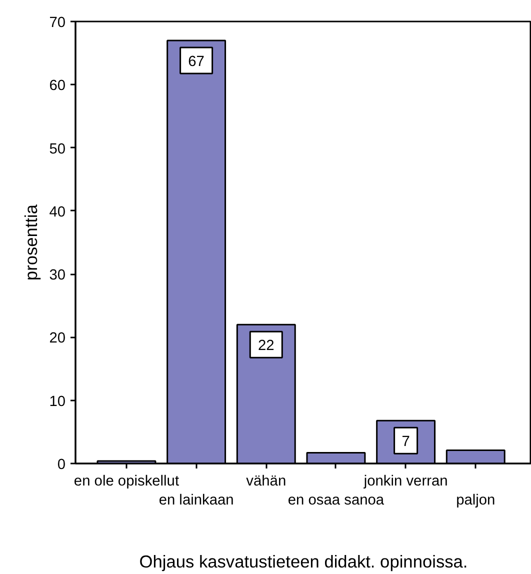 This screenshot has height=574, width=531. Describe the element at coordinates (476, 500) in the screenshot. I see `x-tick-label: paljon` at that location.